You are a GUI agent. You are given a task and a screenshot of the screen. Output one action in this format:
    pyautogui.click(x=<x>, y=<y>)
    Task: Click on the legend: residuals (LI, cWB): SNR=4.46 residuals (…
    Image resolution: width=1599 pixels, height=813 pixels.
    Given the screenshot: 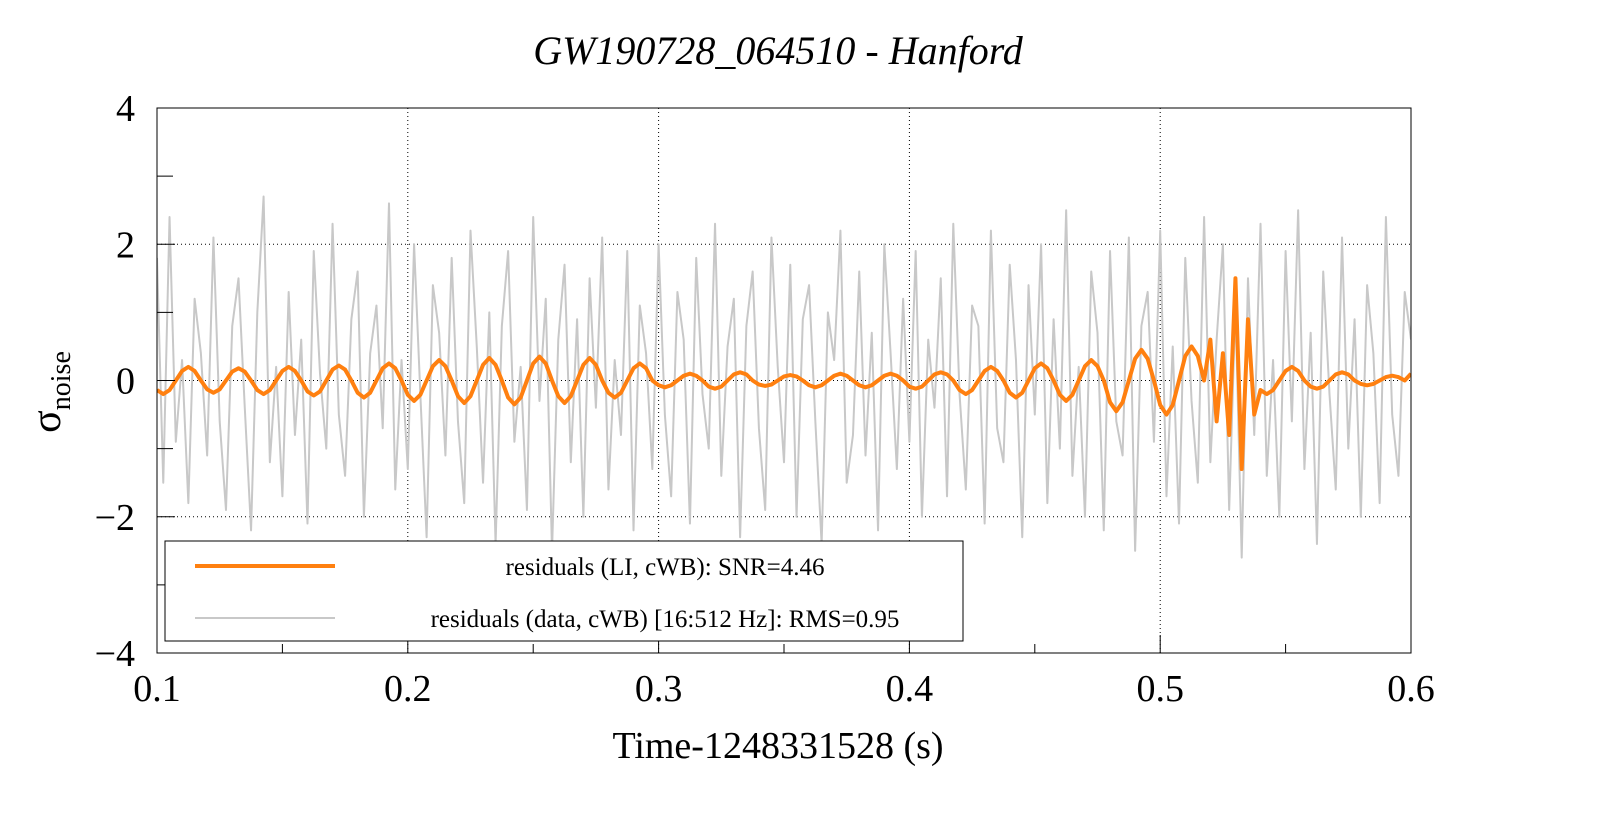 What is the action you would take?
    pyautogui.click(x=564, y=591)
    